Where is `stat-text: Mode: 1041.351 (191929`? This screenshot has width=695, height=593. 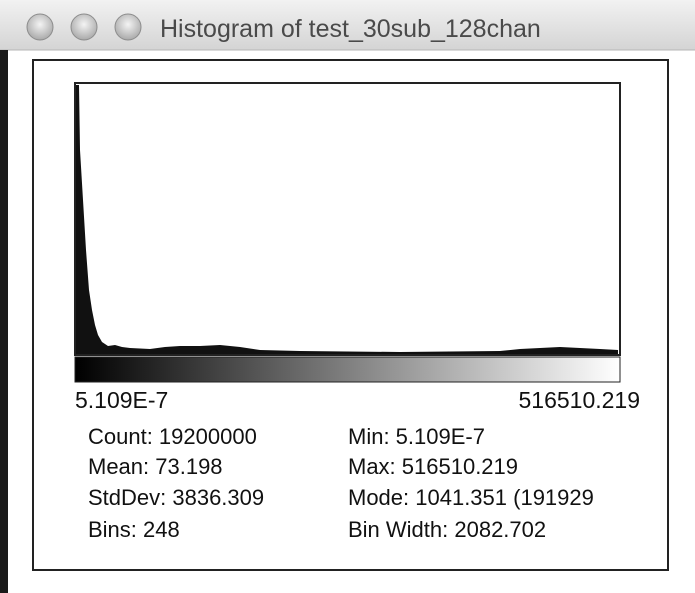 stat-text: Mode: 1041.351 (191929 is located at coordinates (471, 497).